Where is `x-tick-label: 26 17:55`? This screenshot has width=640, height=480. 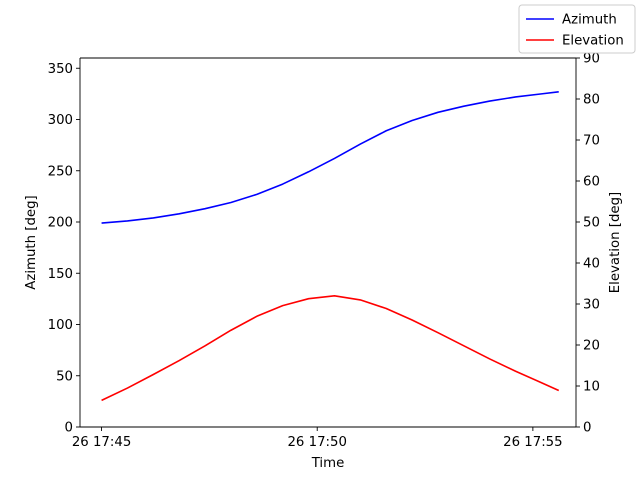
x-tick-label: 26 17:55 is located at coordinates (532, 442).